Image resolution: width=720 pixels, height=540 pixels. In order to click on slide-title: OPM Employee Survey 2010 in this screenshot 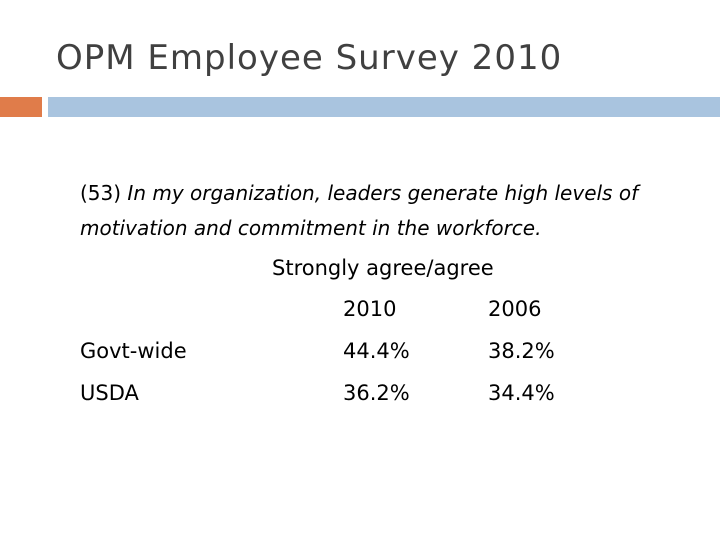, I will do `click(309, 58)`.